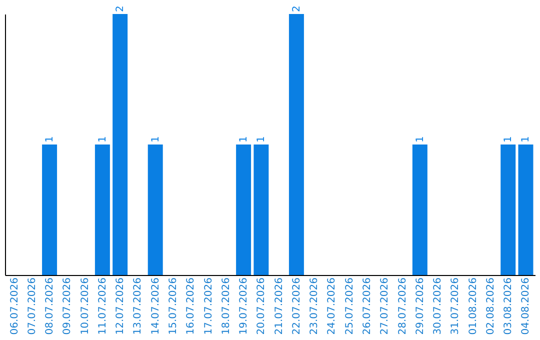 The height and width of the screenshot is (340, 540). I want to click on x-tick-label: 20.07.2026, so click(262, 306).